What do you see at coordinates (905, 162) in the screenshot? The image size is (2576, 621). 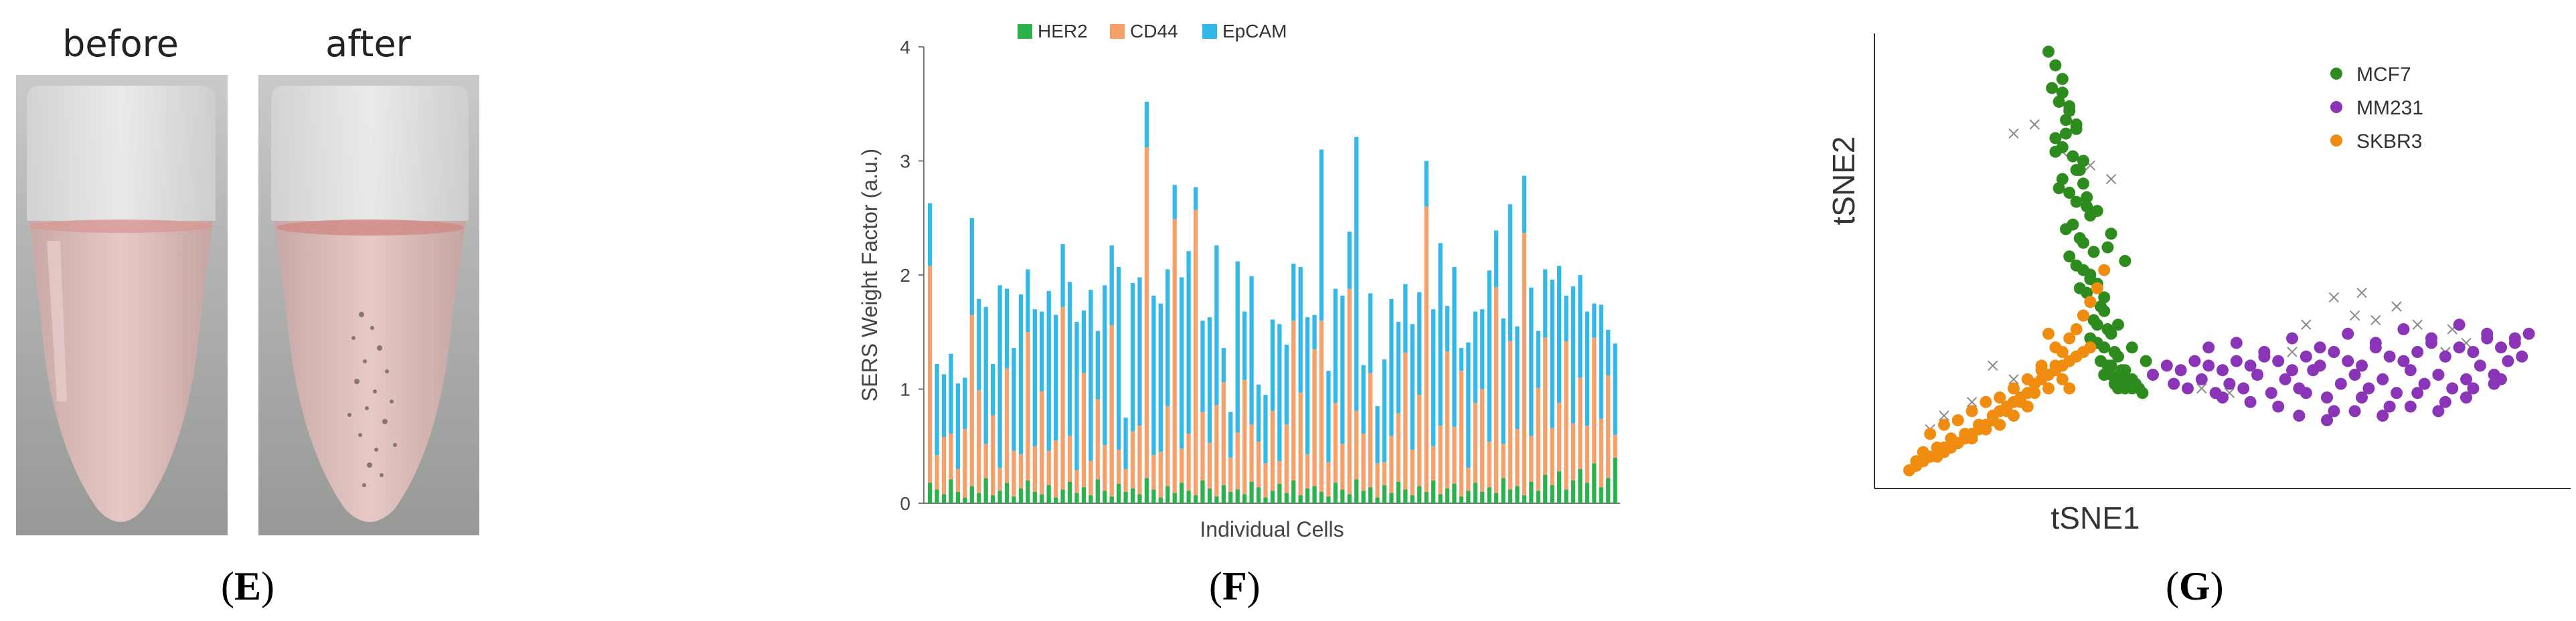 I see `y-tick-label: 3` at bounding box center [905, 162].